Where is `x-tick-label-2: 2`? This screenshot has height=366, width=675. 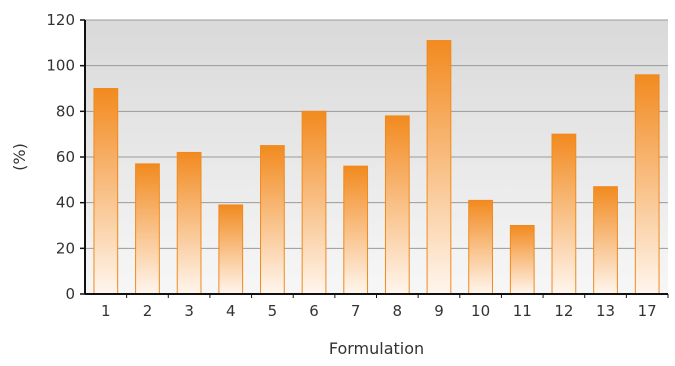 x-tick-label-2: 2 is located at coordinates (148, 311).